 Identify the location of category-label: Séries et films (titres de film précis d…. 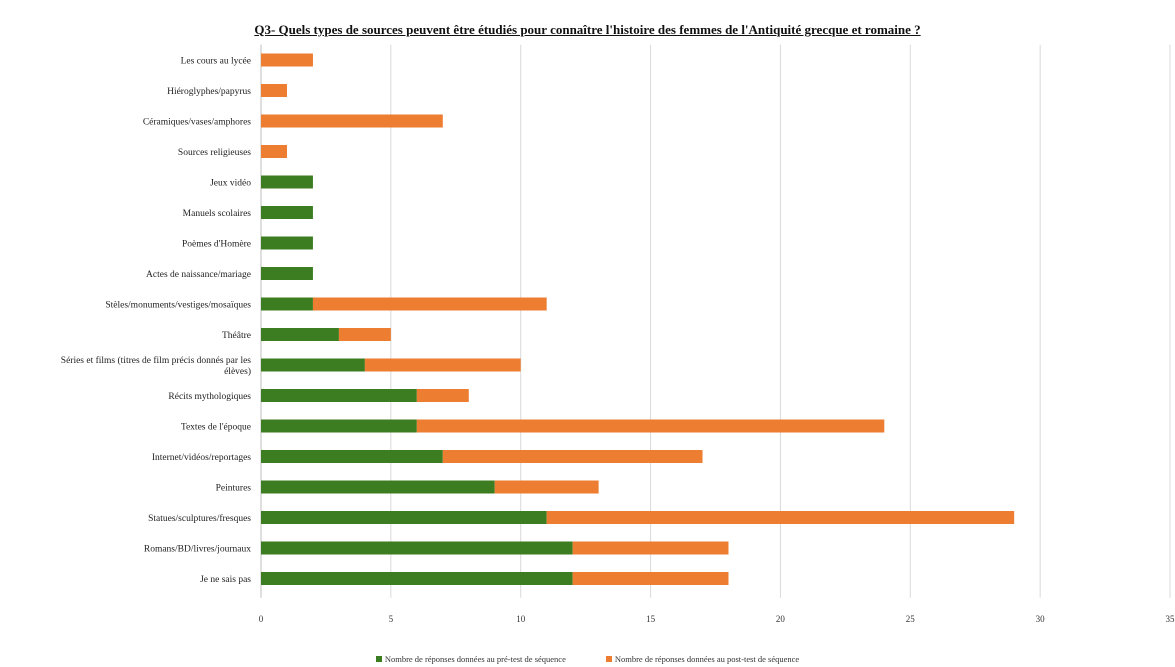
(156, 366).